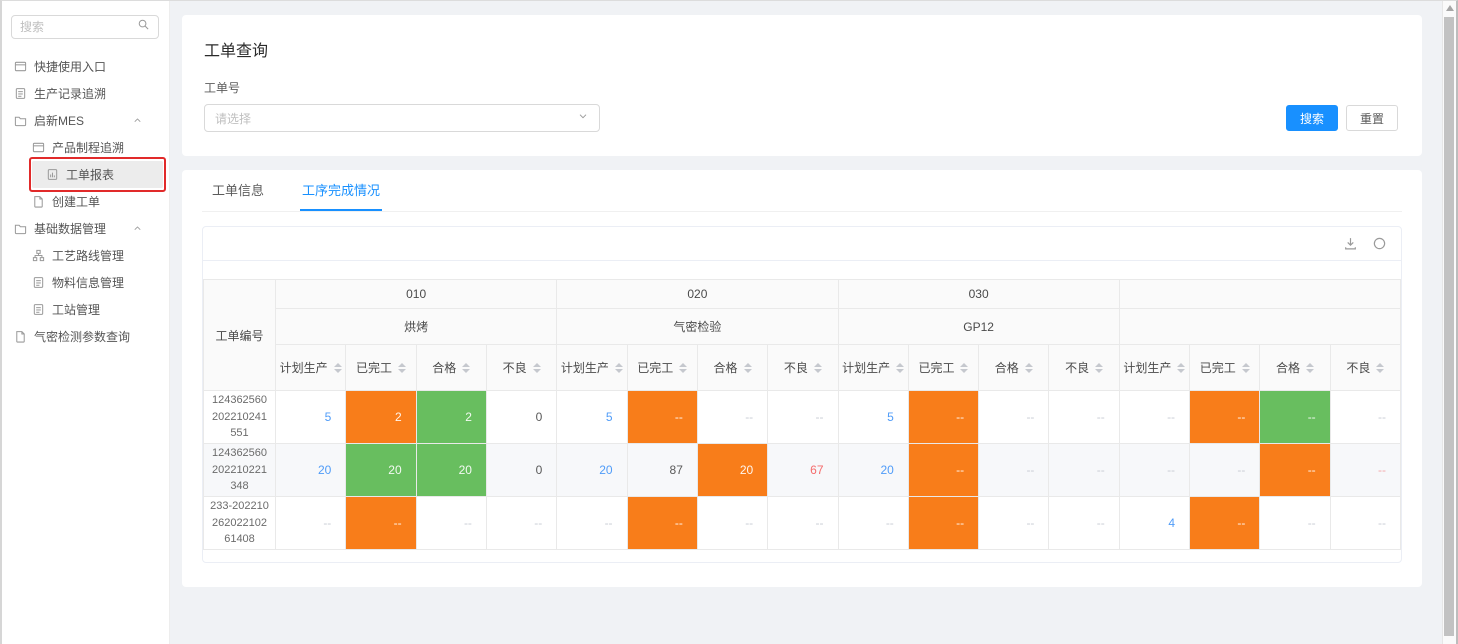  I want to click on sidebar-item-9: 物料信息管理, so click(85, 282).